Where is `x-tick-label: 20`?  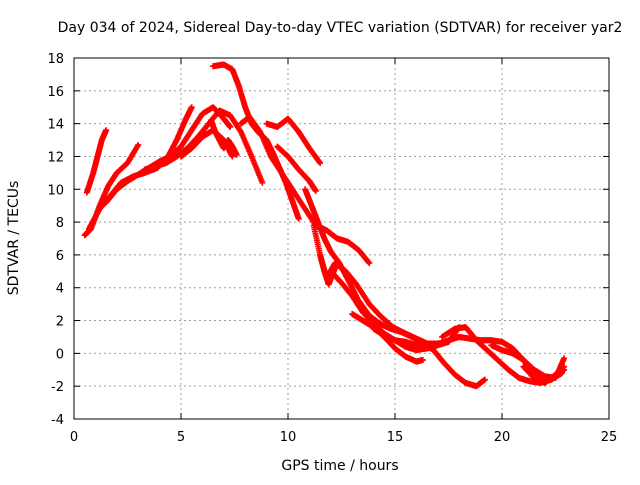
x-tick-label: 20 is located at coordinates (502, 437).